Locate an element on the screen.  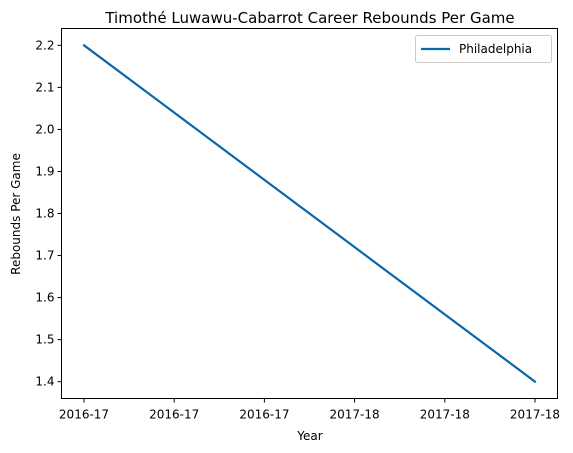
y-tick-label: 1.4 is located at coordinates (44, 382).